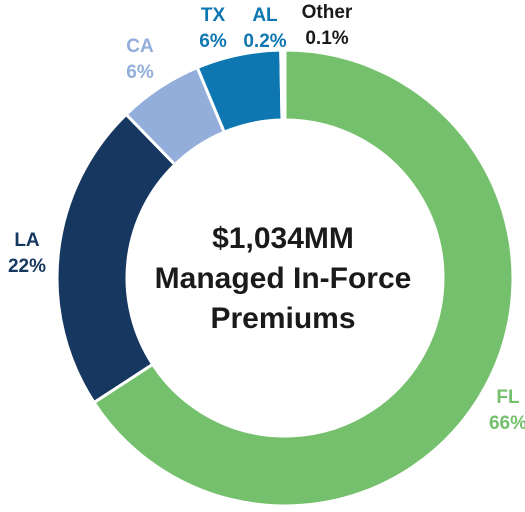 This screenshot has width=525, height=512. What do you see at coordinates (27, 266) in the screenshot?
I see `slice-value-label: 22%` at bounding box center [27, 266].